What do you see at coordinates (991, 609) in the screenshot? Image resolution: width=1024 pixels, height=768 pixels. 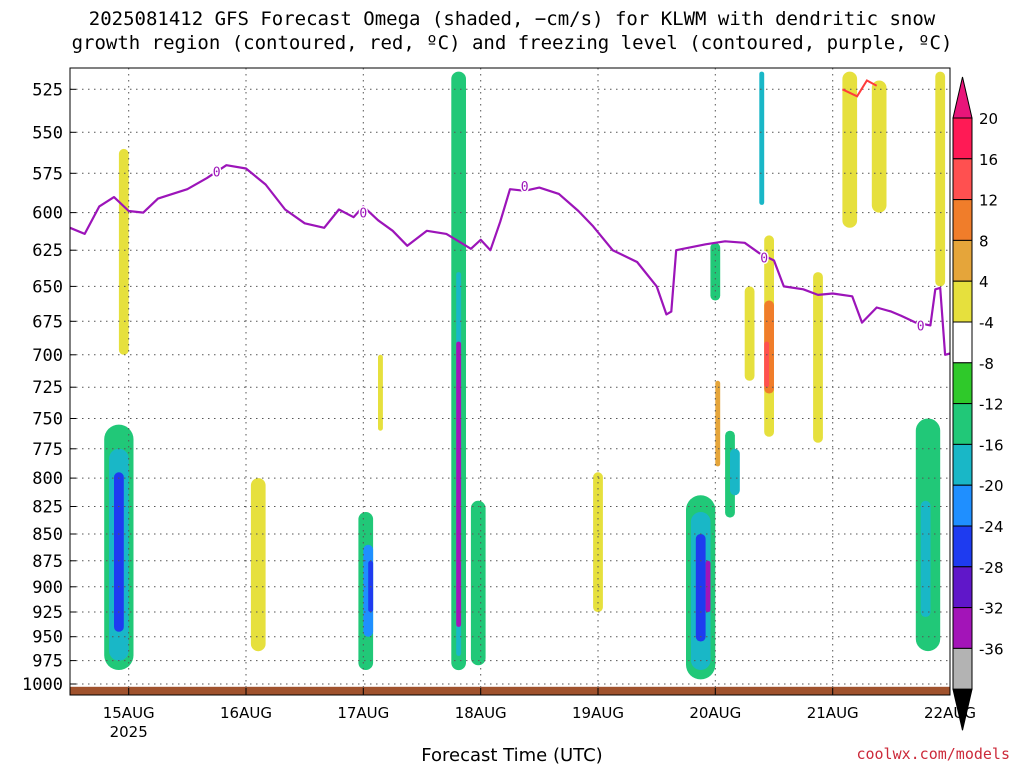 I see `colorbar-label--32: -32` at bounding box center [991, 609].